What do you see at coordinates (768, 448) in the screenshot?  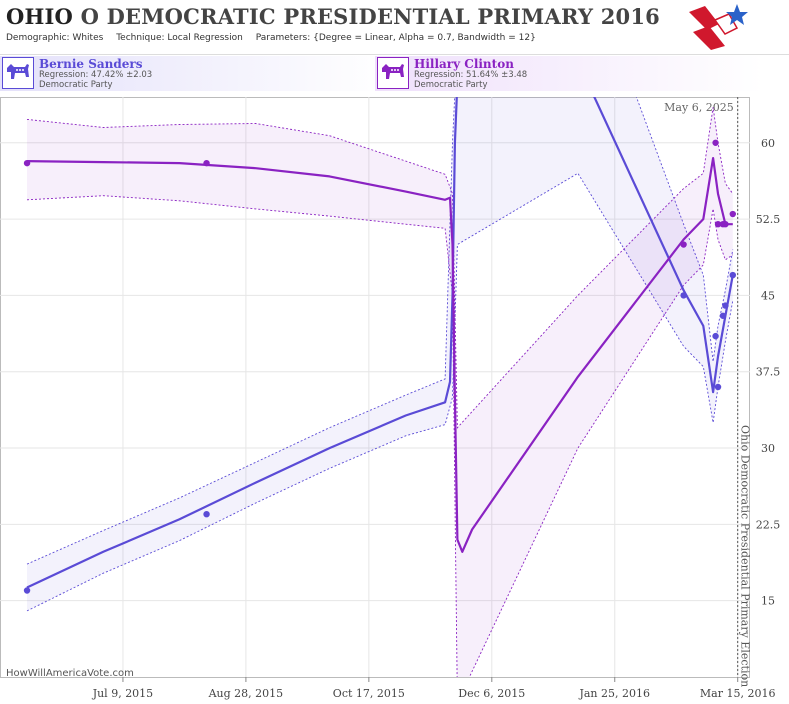 I see `y-tick-label: 30` at bounding box center [768, 448].